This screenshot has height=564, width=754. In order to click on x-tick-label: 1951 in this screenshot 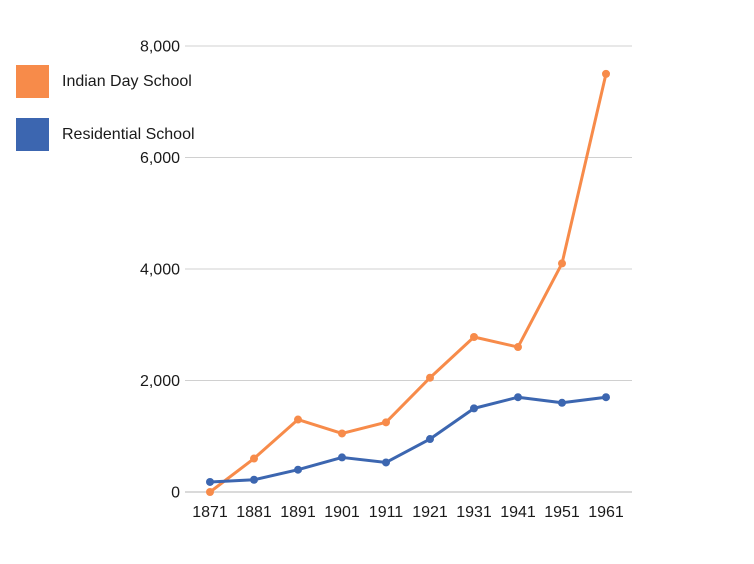, I will do `click(562, 512)`.